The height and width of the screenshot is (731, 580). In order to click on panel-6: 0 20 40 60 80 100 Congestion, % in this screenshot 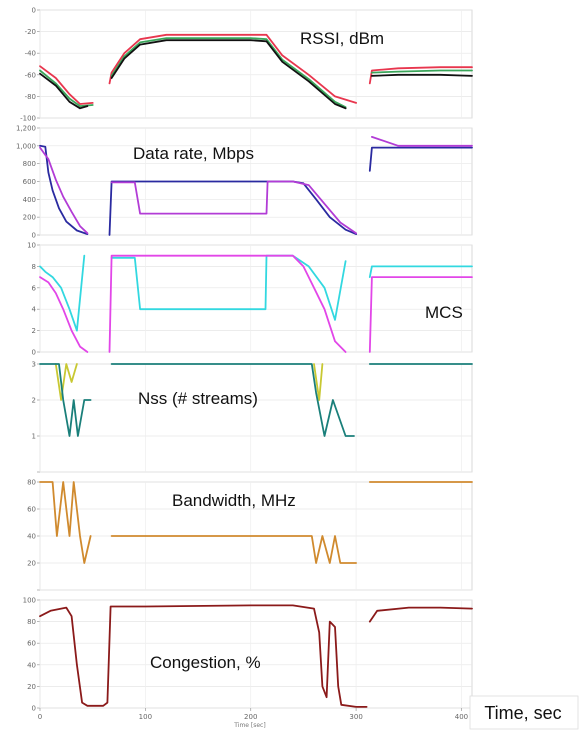, I will do `click(248, 655)`.